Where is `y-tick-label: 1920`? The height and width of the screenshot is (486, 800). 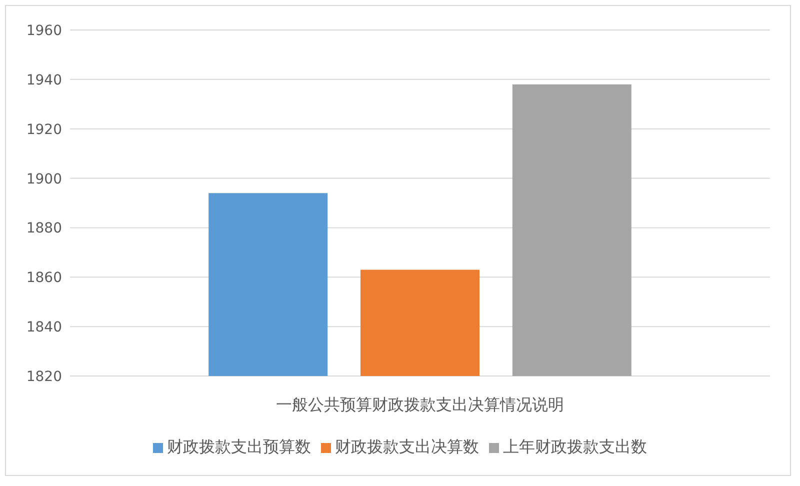
y-tick-label: 1920 is located at coordinates (44, 130).